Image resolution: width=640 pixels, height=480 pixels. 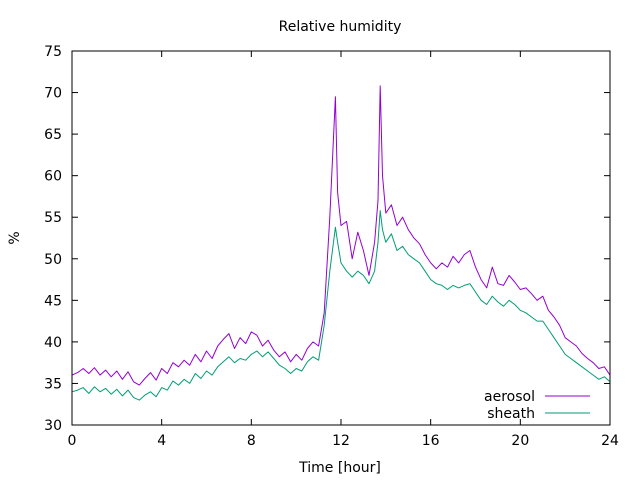 I want to click on y-tick-label: 40, so click(x=53, y=343).